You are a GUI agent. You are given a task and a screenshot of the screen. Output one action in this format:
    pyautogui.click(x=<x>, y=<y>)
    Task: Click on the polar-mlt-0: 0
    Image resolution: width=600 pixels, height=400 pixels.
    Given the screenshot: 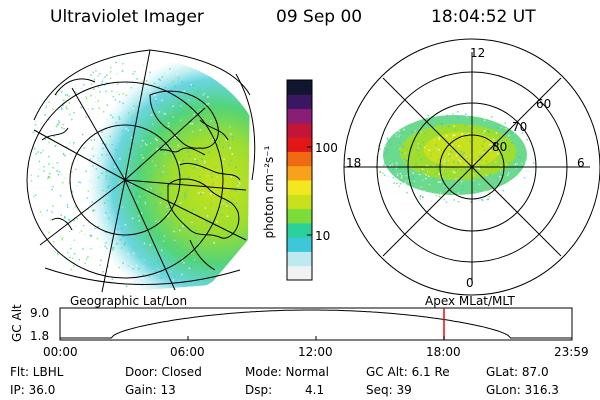 What is the action you would take?
    pyautogui.click(x=470, y=283)
    